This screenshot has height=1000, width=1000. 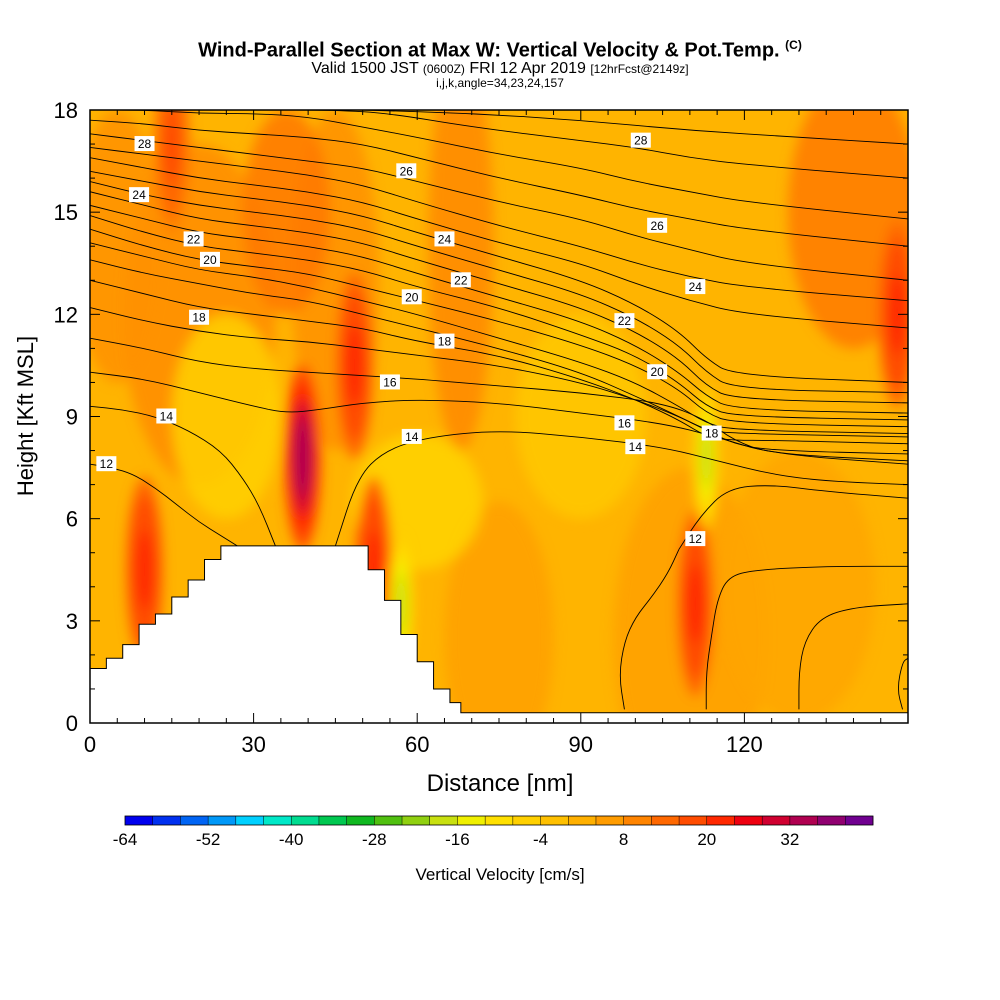 What do you see at coordinates (744, 744) in the screenshot?
I see `x-tick-label: 120` at bounding box center [744, 744].